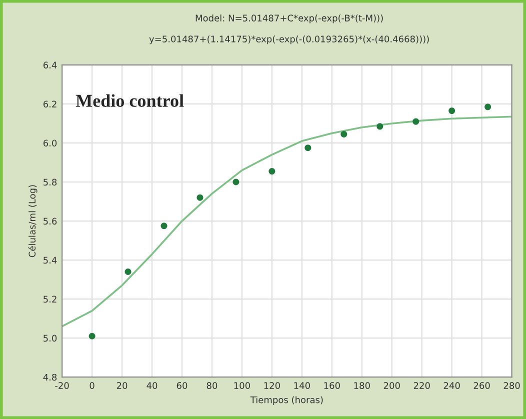  Describe the element at coordinates (130, 100) in the screenshot. I see `annotation: Medio control` at that location.